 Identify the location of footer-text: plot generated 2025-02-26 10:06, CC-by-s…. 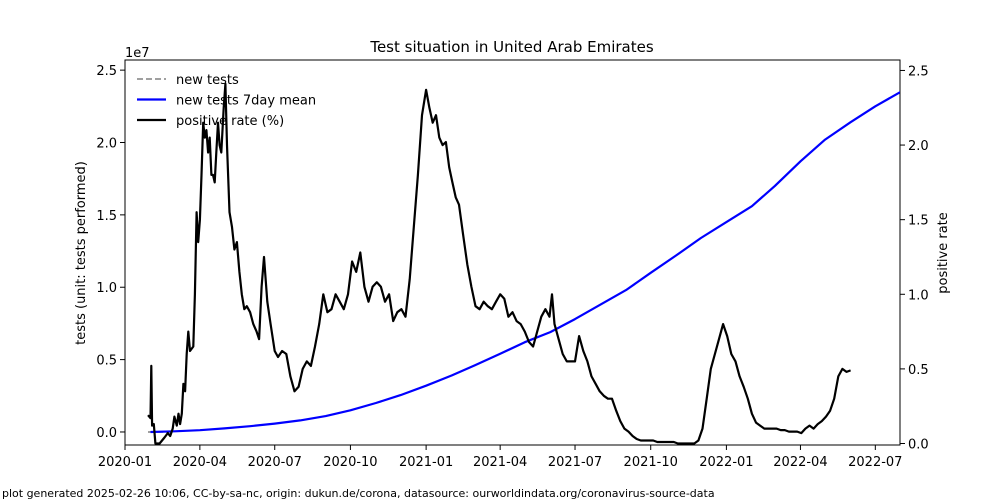
(358, 493).